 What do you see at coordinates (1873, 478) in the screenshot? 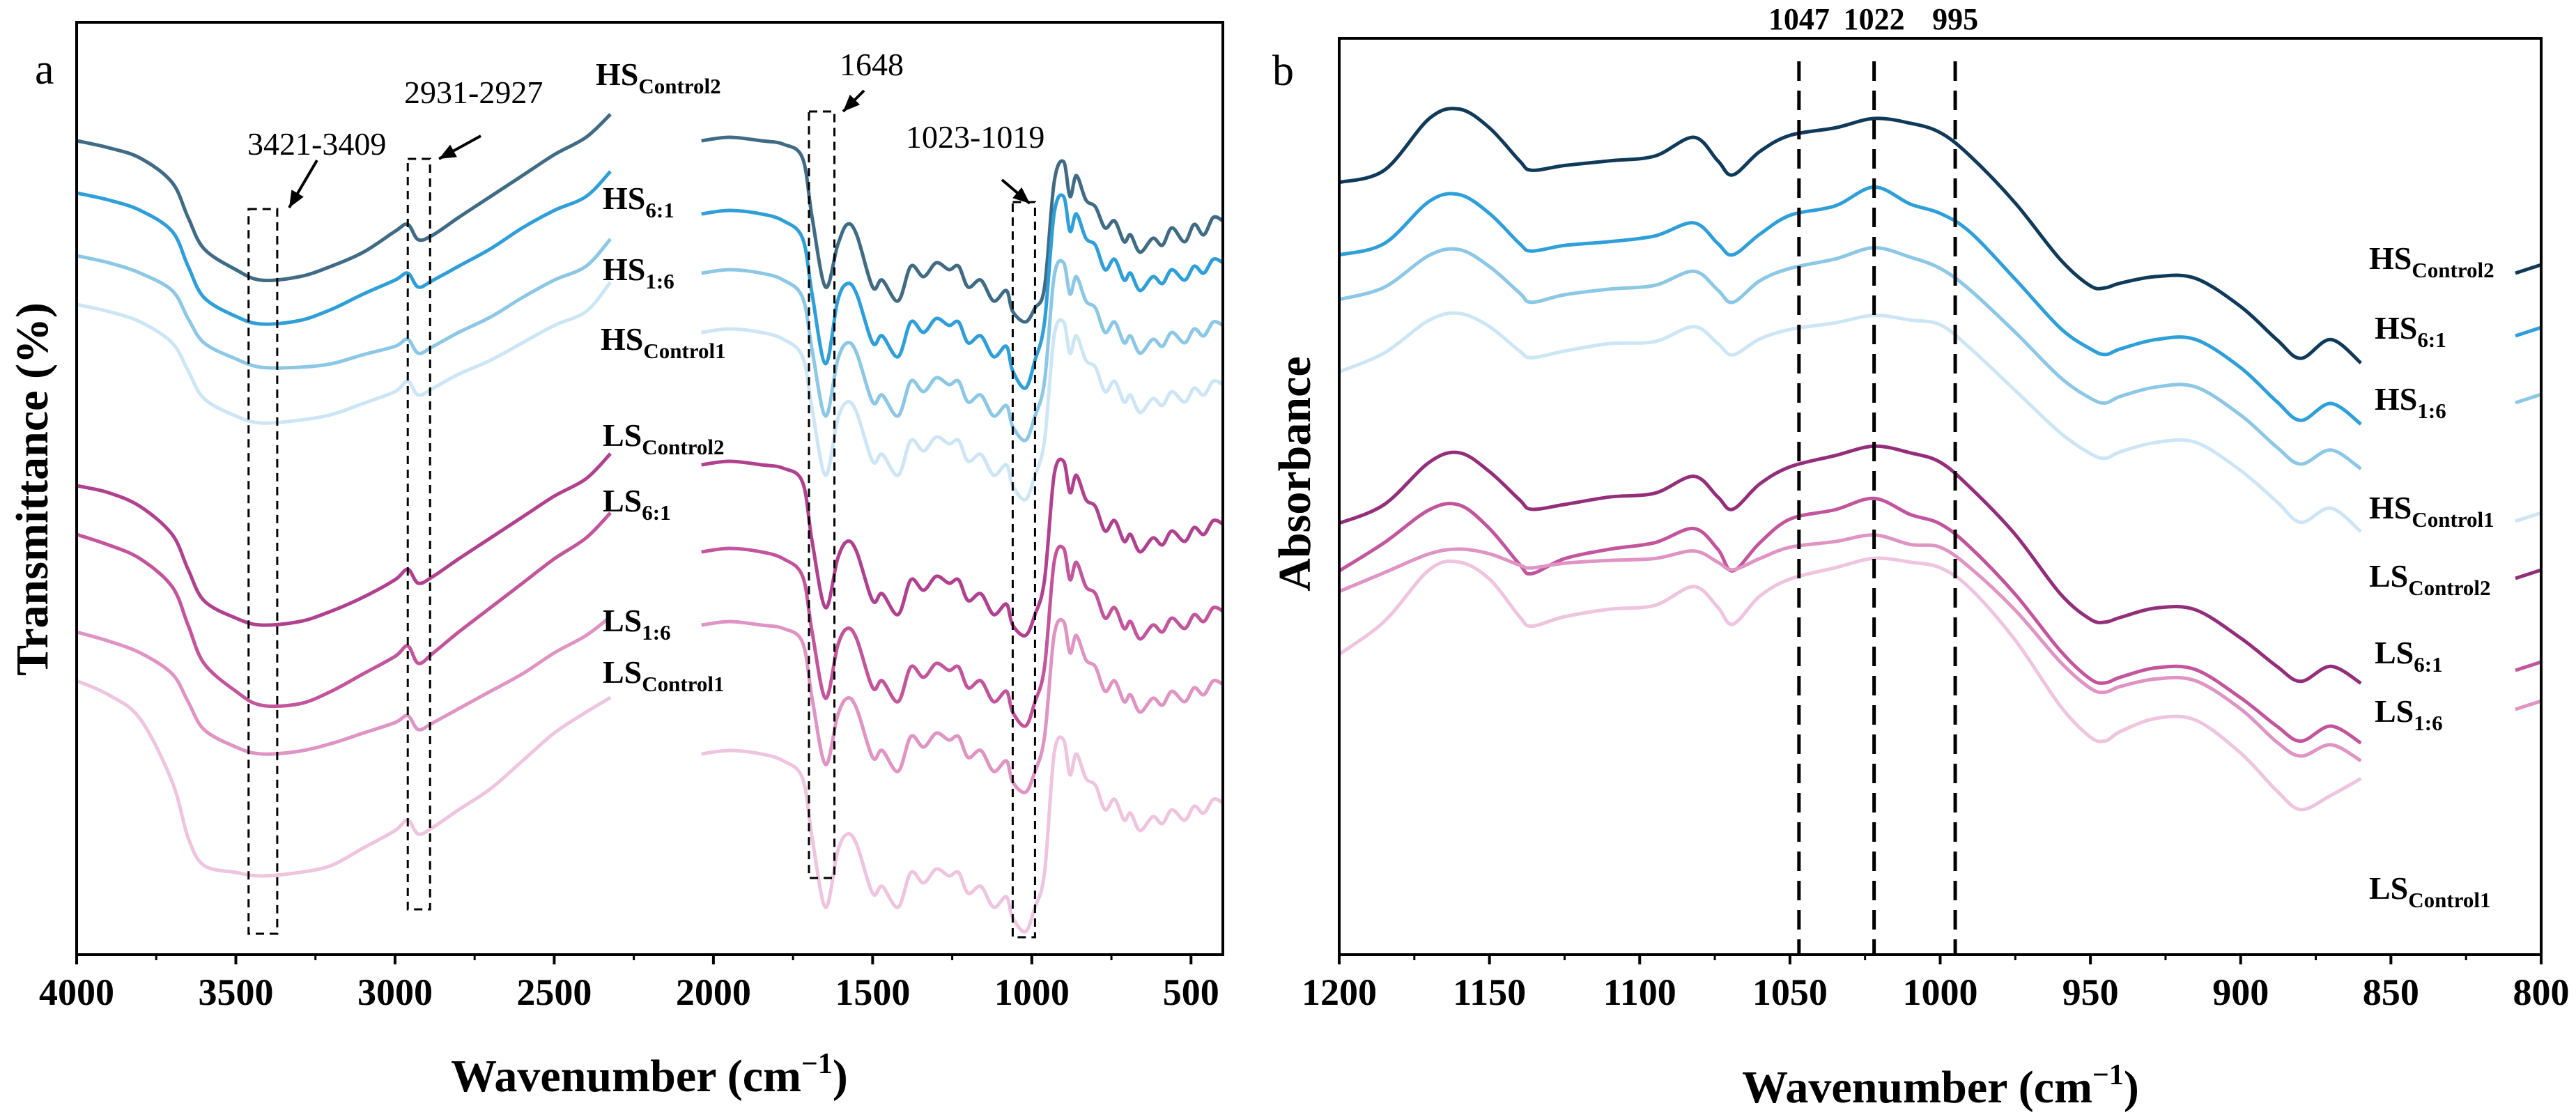
I see `panel-b-peak-markers: 1047 1022 995` at bounding box center [1873, 478].